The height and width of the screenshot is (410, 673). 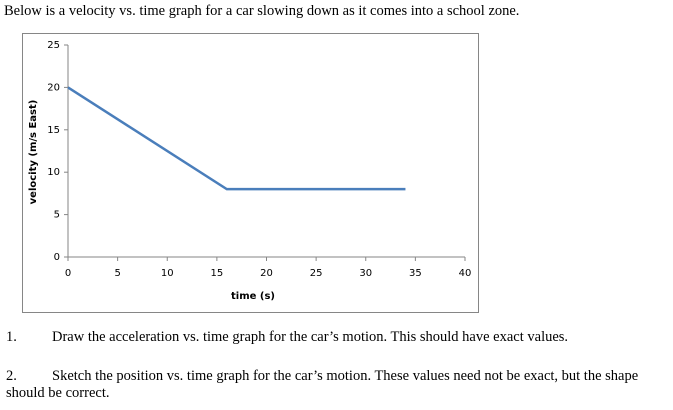 What do you see at coordinates (33, 152) in the screenshot?
I see `y-axis-label: velocity (m/s East)` at bounding box center [33, 152].